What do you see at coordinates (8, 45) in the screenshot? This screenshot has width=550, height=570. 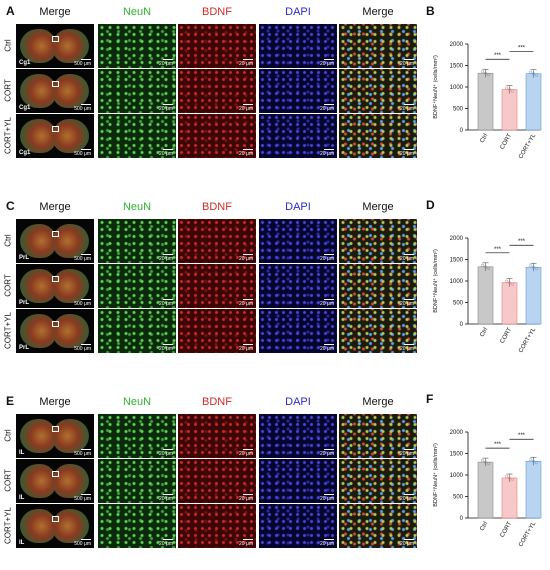 I see `row-label: Ctrl` at bounding box center [8, 45].